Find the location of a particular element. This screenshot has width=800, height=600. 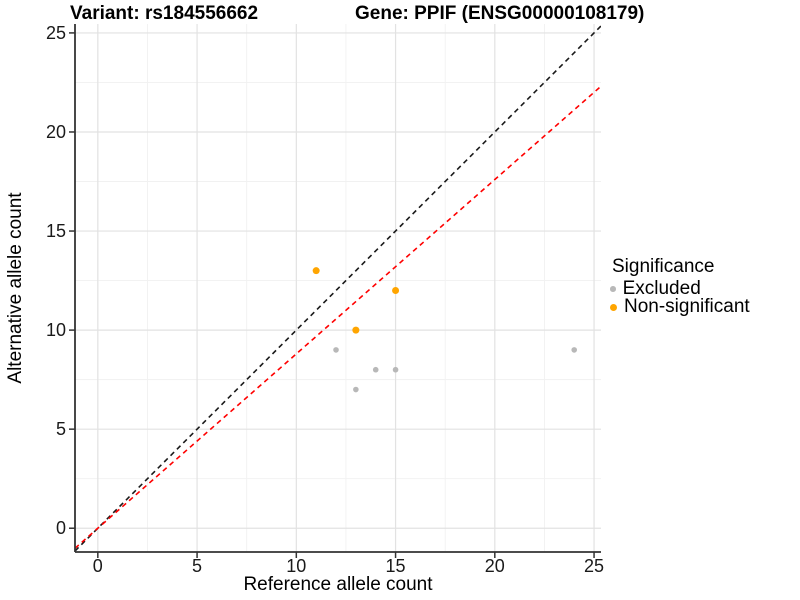

x-tick-label: 25 is located at coordinates (594, 566).